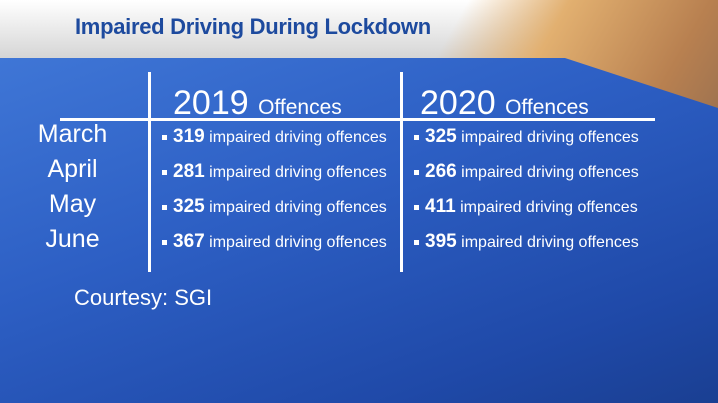 This screenshot has height=403, width=718. I want to click on count: 395, so click(441, 241).